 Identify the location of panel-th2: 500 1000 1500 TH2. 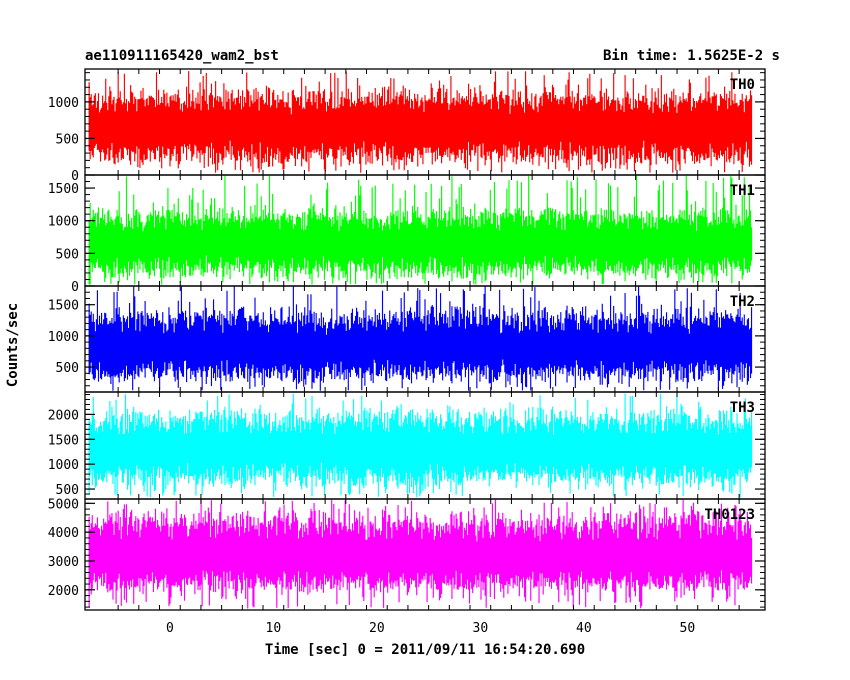
(407, 339).